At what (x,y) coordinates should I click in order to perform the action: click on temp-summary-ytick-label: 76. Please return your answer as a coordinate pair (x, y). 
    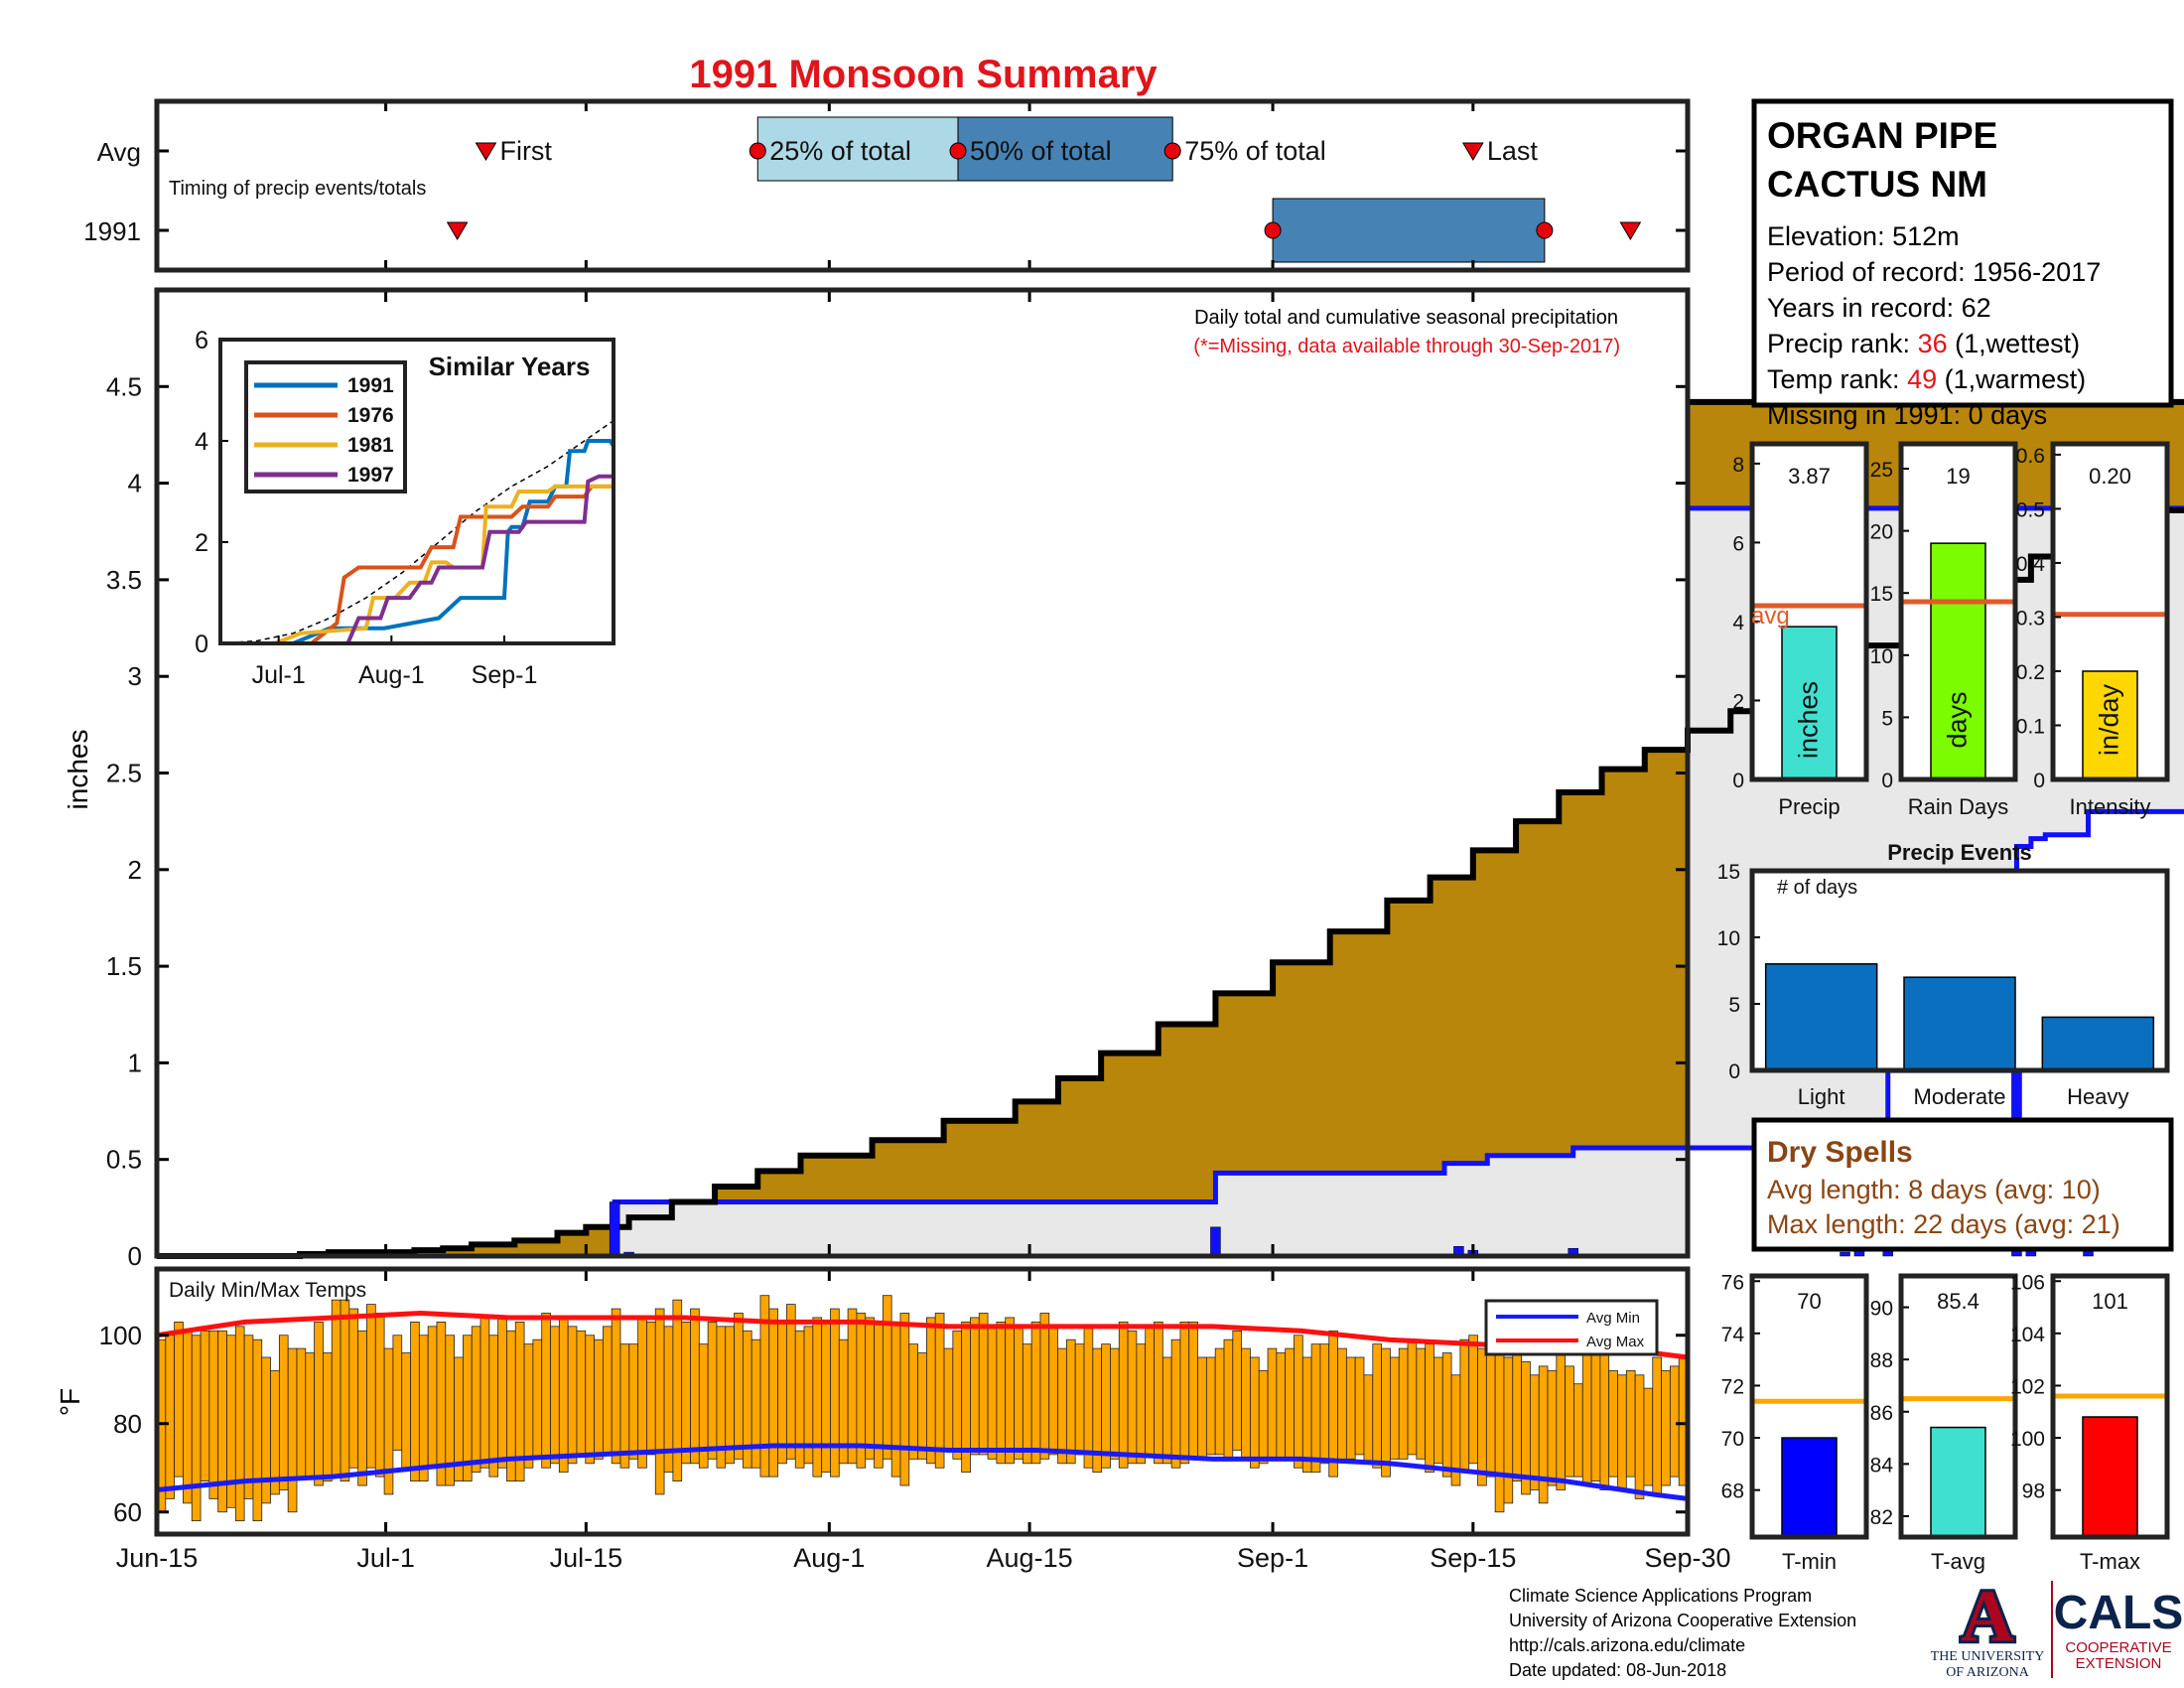
    Looking at the image, I should click on (1732, 1282).